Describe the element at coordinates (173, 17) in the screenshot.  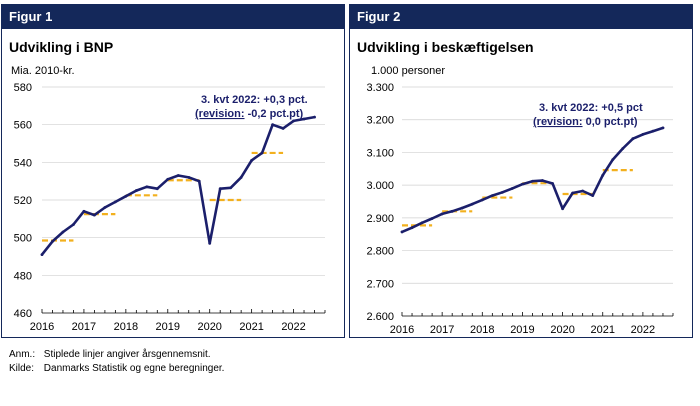
I see `figure-1-label: Figur 1` at that location.